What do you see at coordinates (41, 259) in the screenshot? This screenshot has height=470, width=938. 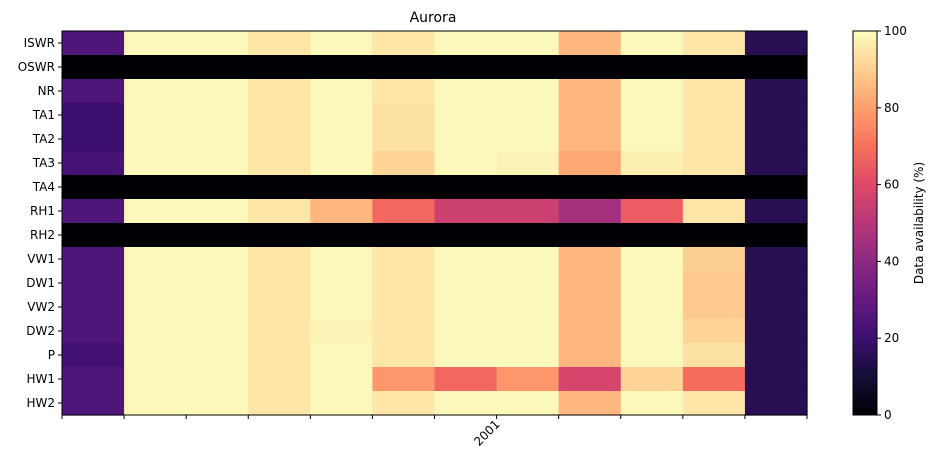 I see `row-label: VW1` at bounding box center [41, 259].